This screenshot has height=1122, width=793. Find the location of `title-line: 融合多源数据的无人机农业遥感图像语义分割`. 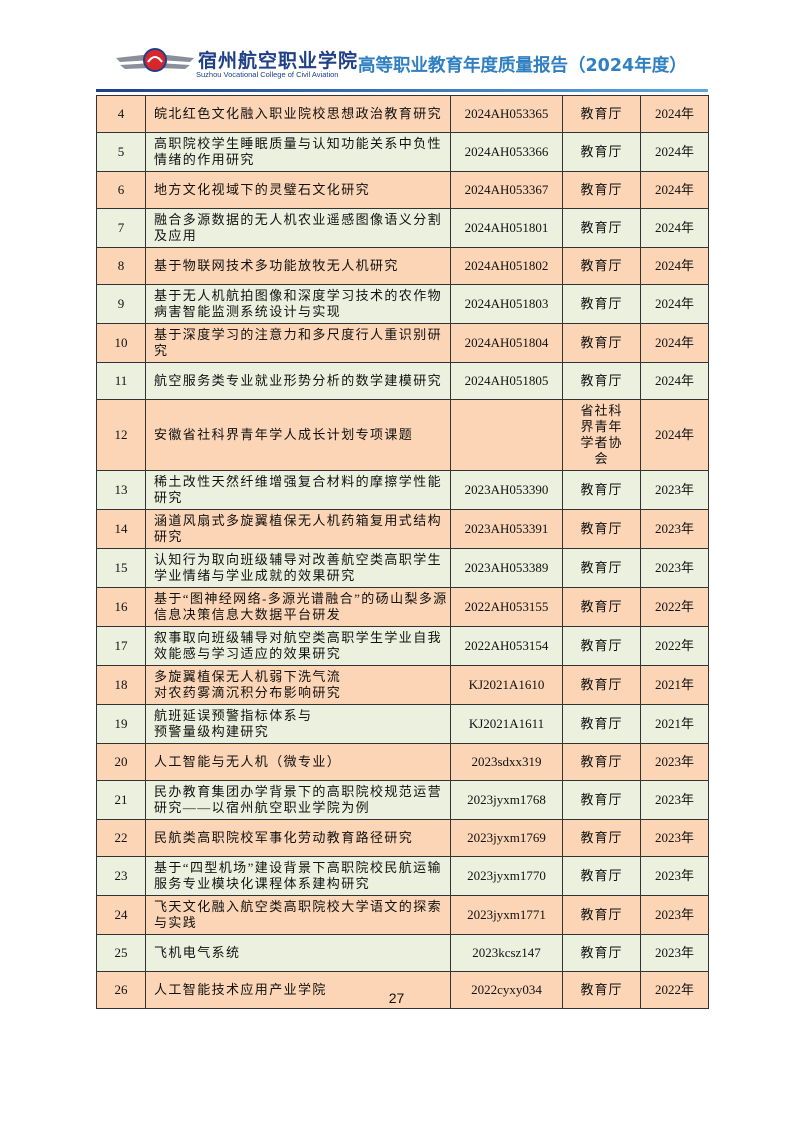

title-line: 融合多源数据的无人机农业遥感图像语义分割 is located at coordinates (298, 219).